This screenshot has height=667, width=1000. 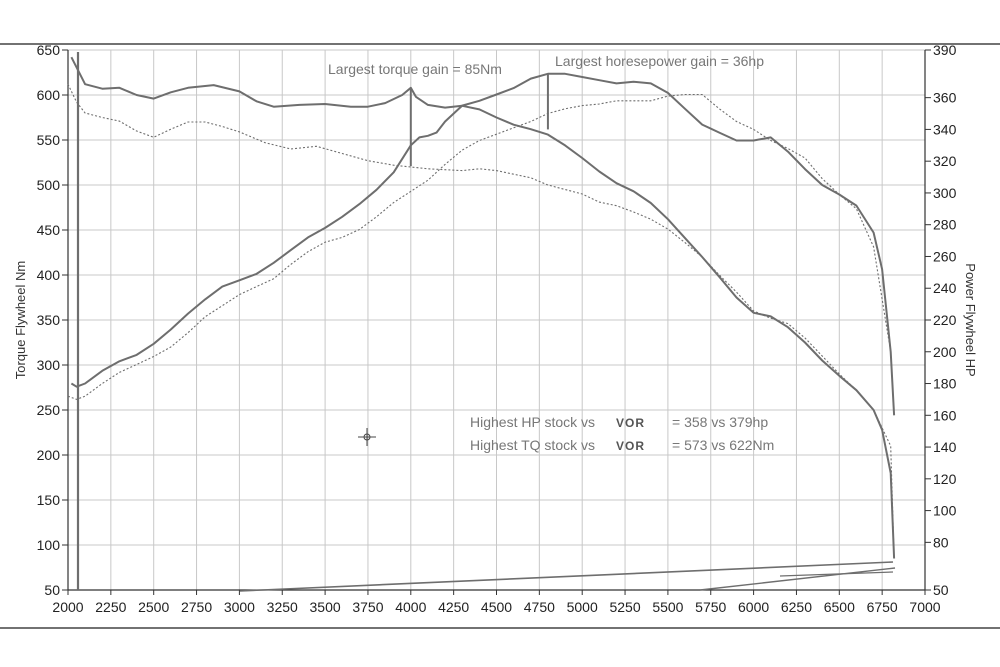 I want to click on x-tick-label: 3750, so click(x=367, y=607).